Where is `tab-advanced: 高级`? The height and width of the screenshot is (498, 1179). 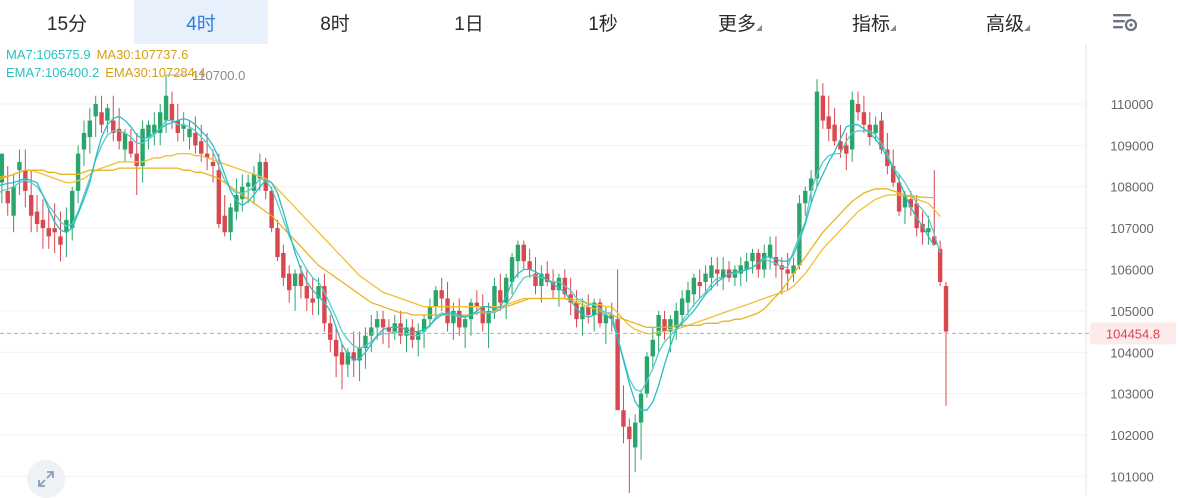 tab-advanced: 高级 is located at coordinates (1005, 22).